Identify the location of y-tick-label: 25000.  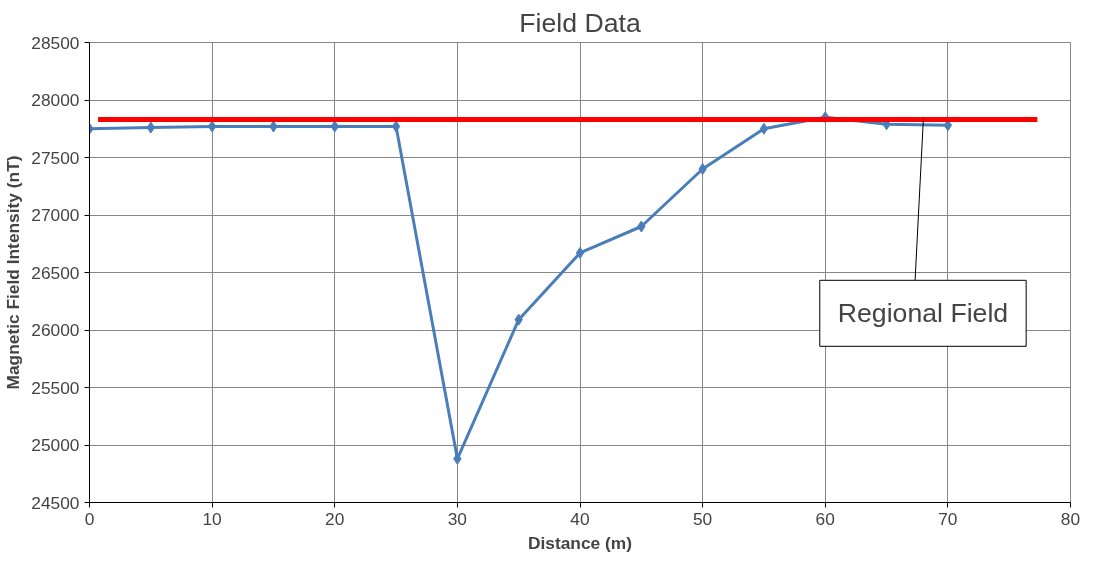
(55, 445).